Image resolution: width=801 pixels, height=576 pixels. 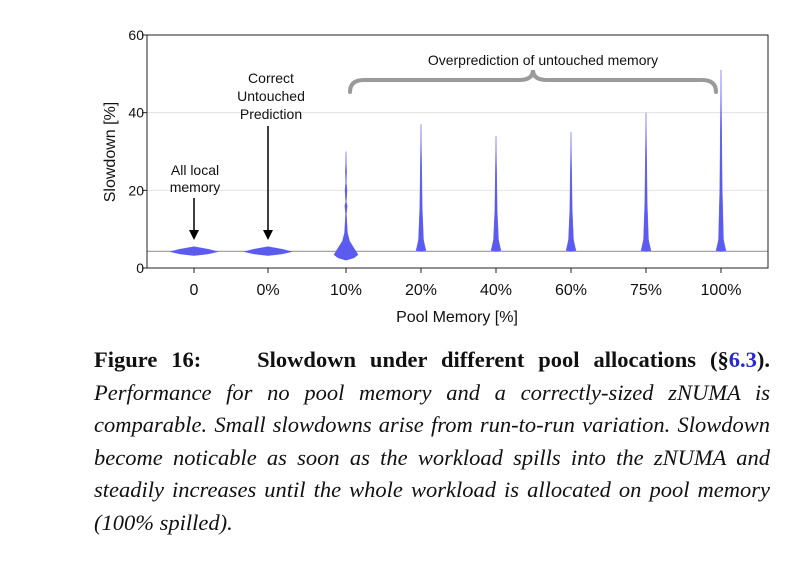 I want to click on x-tick-label: 0%, so click(x=267, y=290).